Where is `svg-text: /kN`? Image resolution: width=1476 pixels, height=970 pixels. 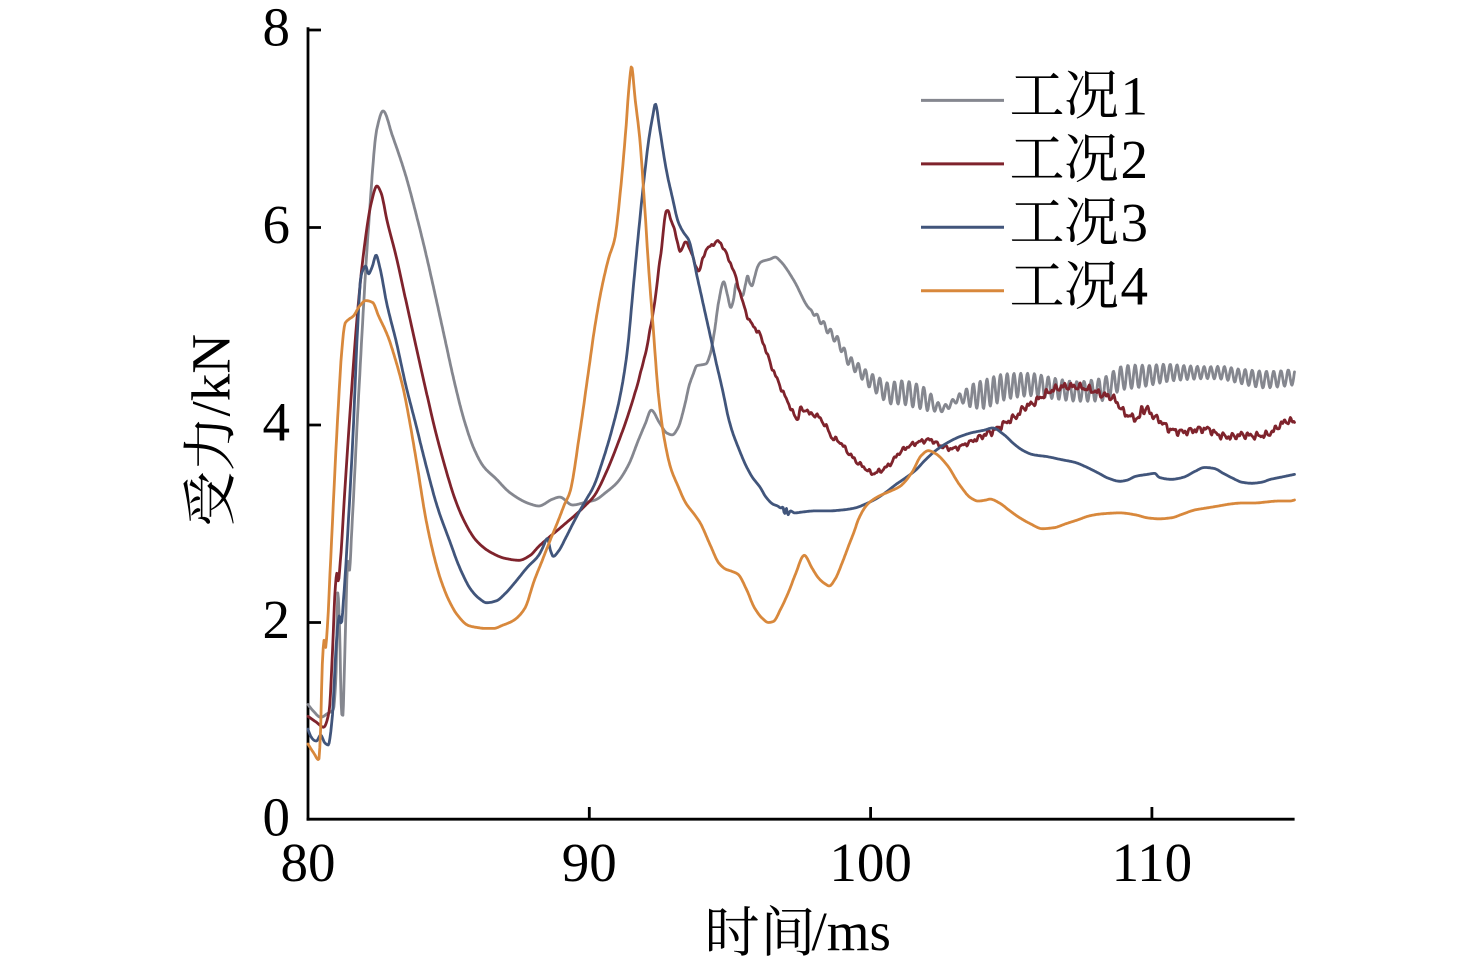
svg-text: /kN is located at coordinates (210, 375).